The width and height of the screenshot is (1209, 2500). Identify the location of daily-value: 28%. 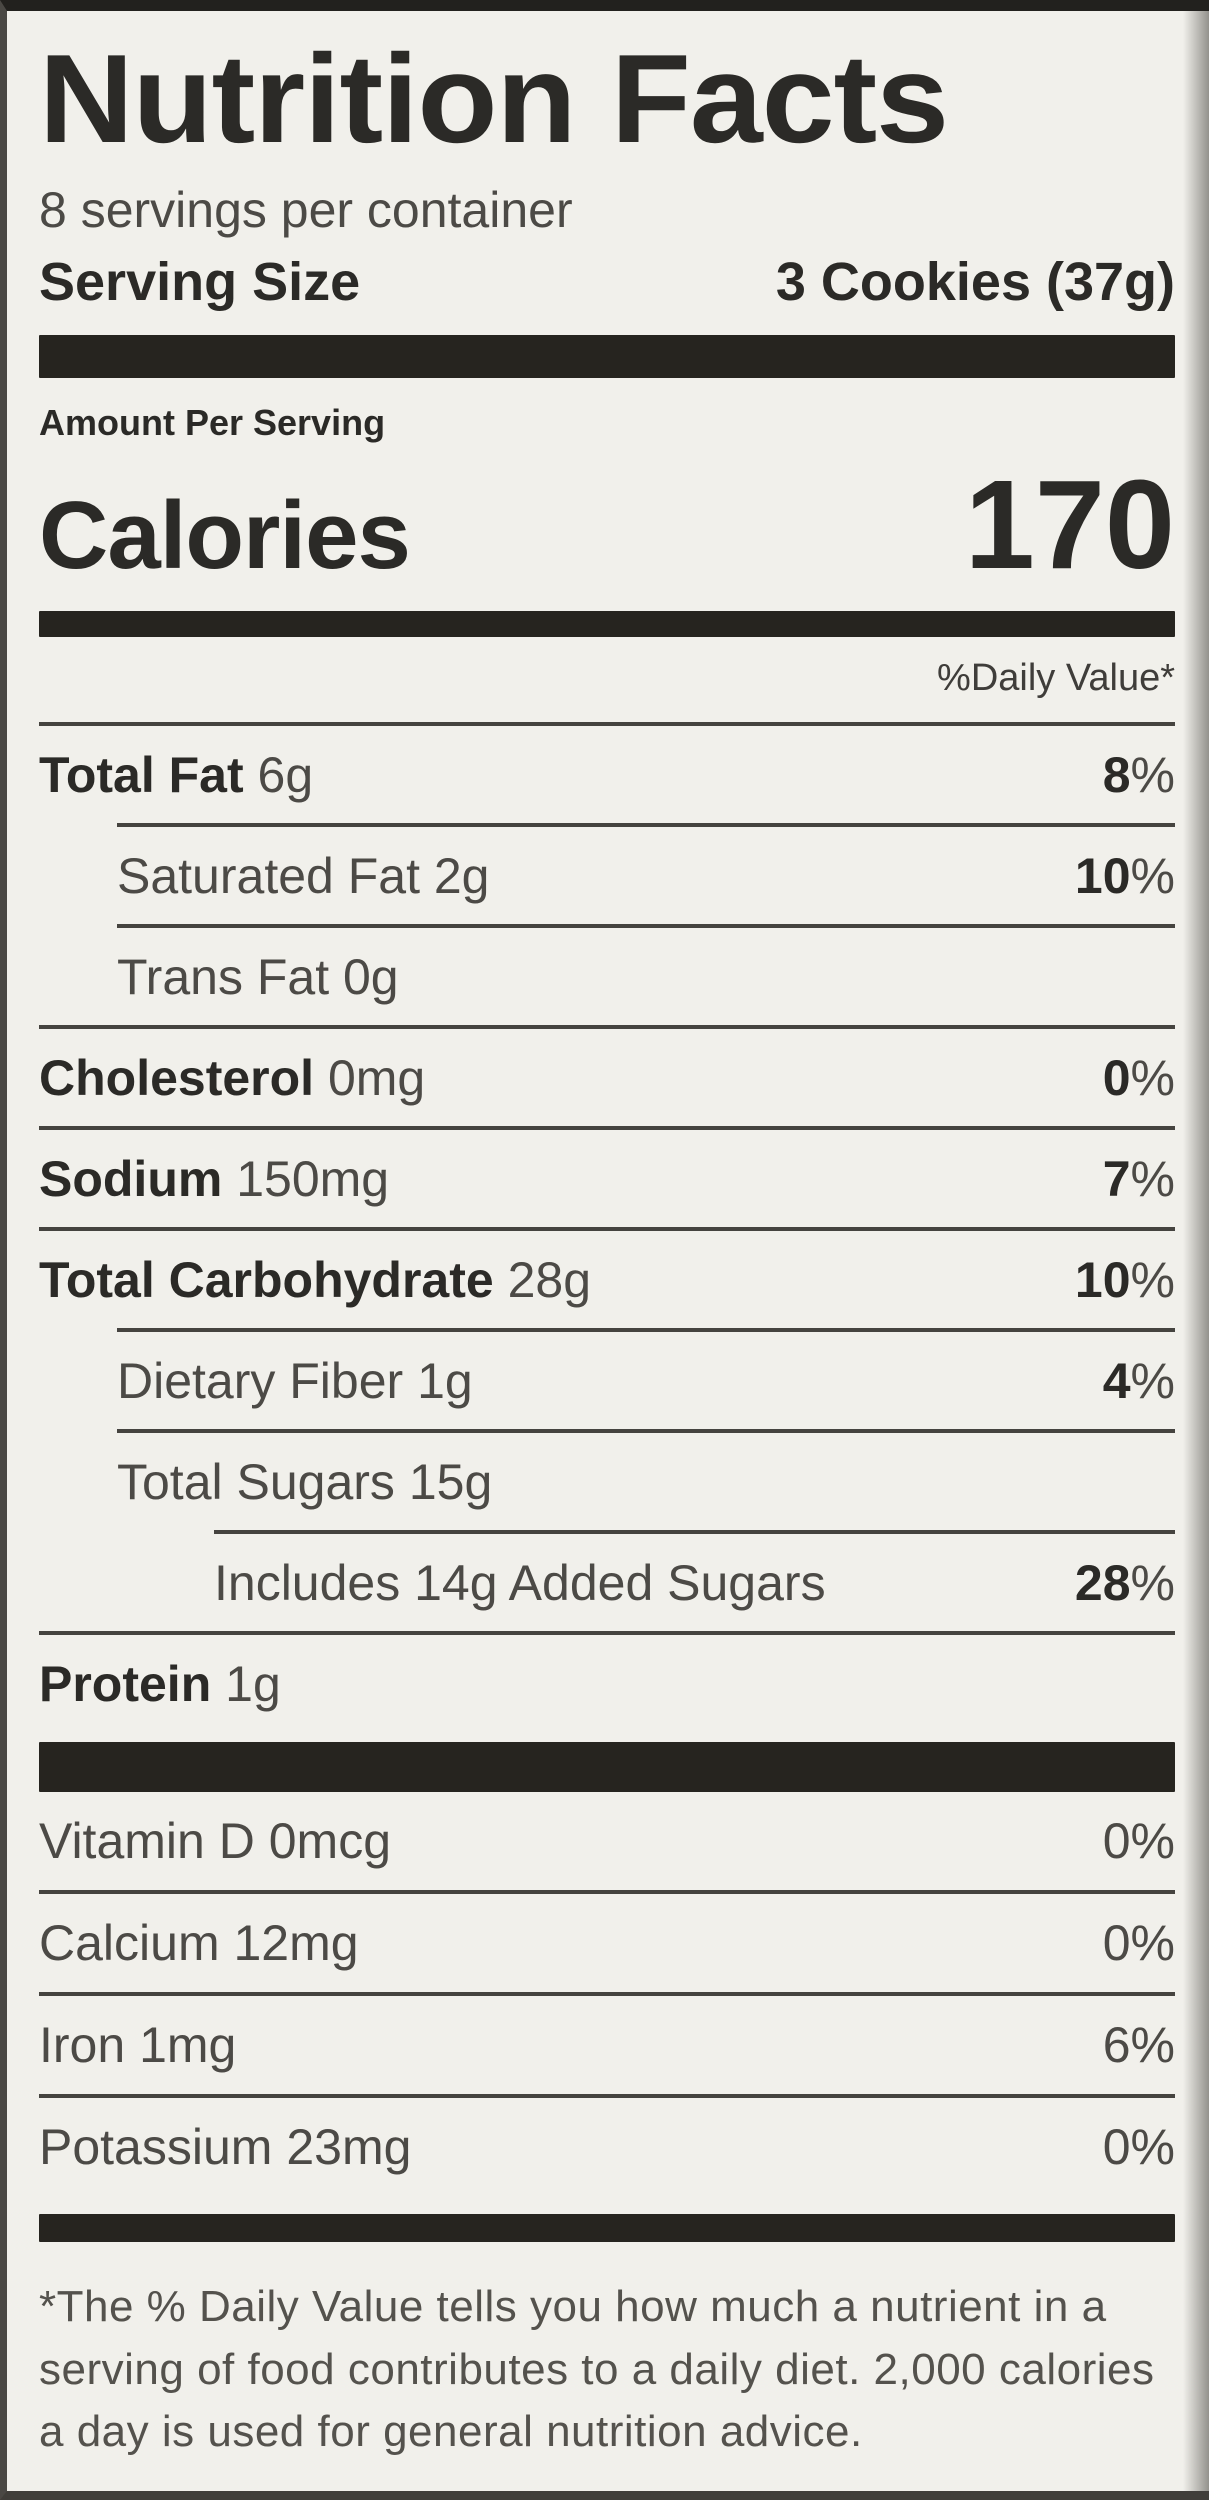
(1124, 1582).